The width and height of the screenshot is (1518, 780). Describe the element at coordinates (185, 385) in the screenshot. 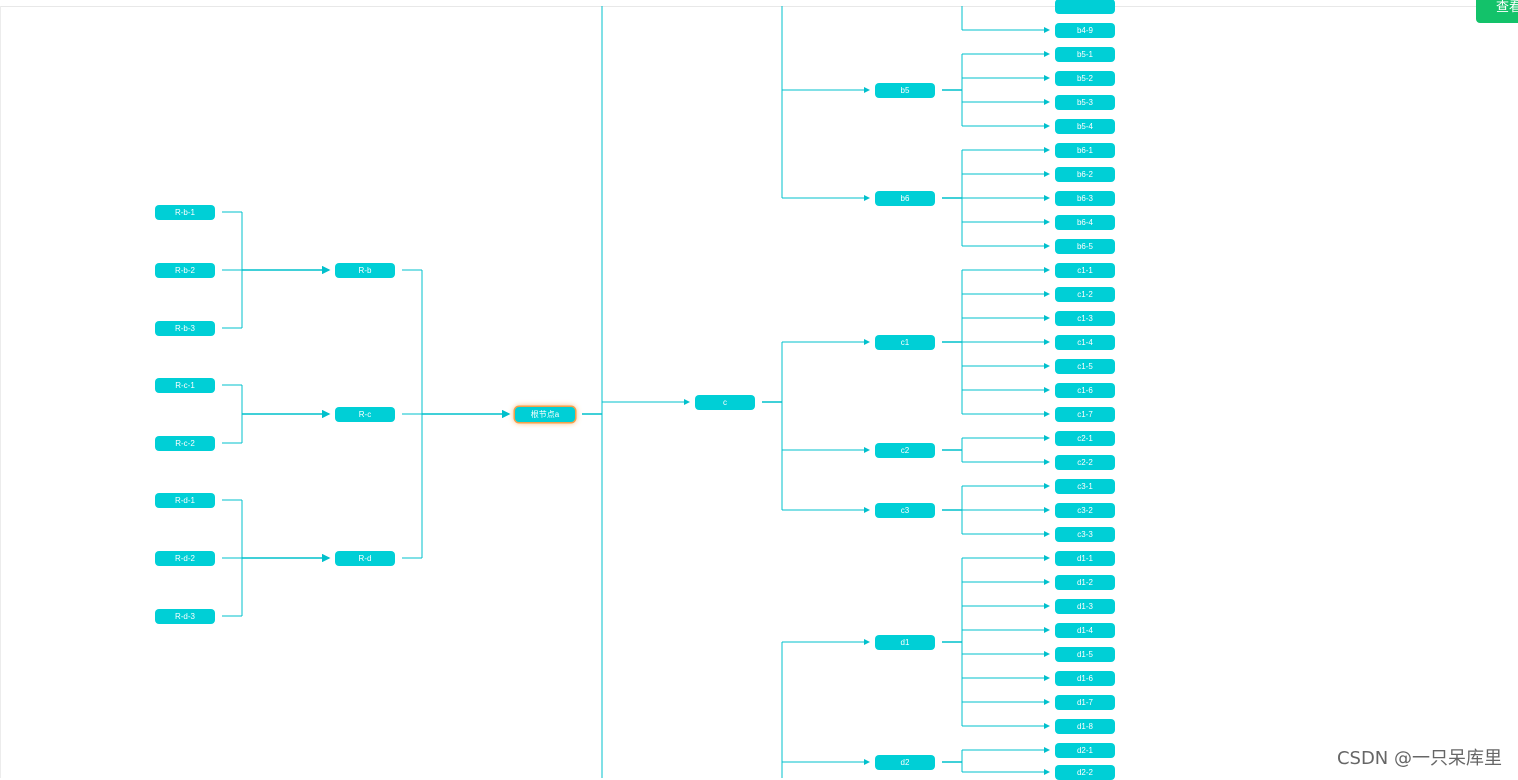

I see `node-r-c-1: R-c-1` at that location.